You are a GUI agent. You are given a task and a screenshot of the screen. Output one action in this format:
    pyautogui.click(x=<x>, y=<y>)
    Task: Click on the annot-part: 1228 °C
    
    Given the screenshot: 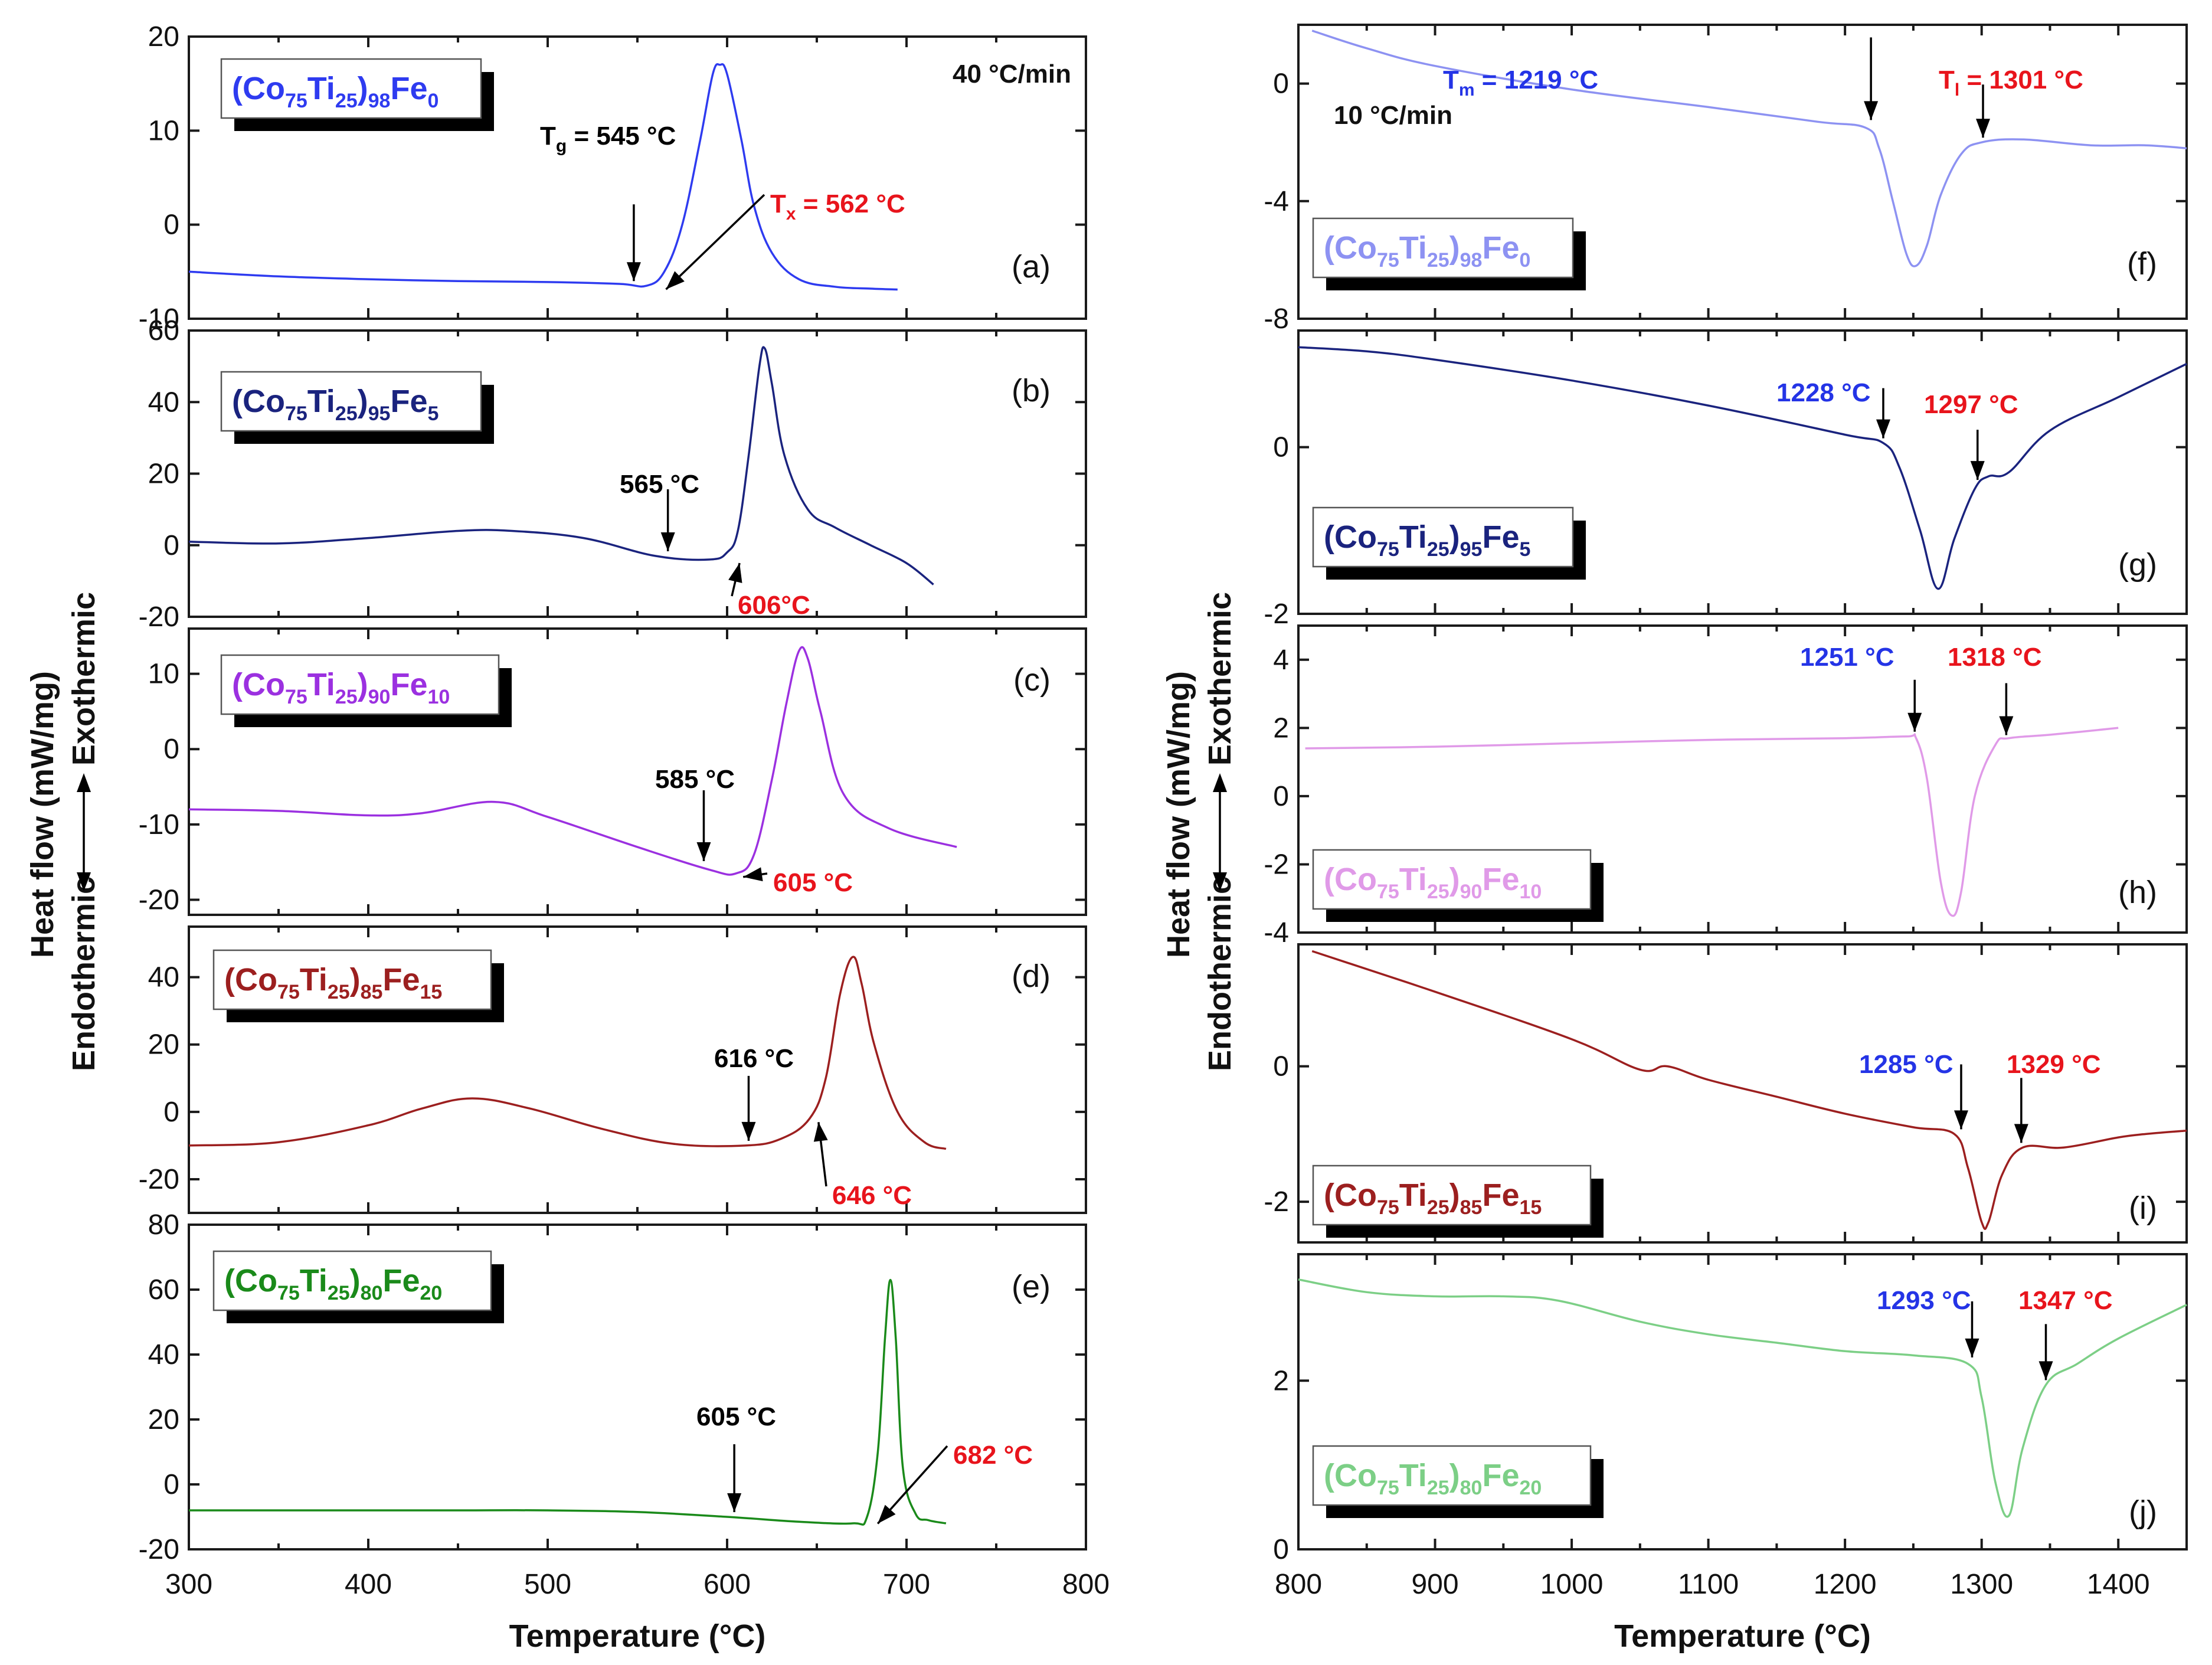 What is the action you would take?
    pyautogui.click(x=1823, y=392)
    